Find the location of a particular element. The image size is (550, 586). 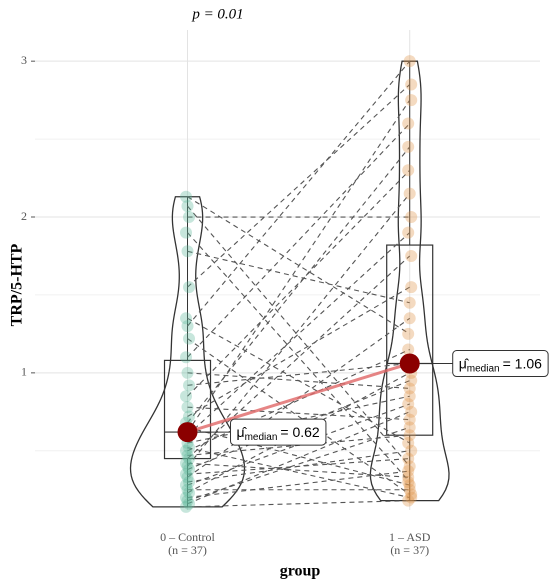

violin is located at coordinates (409, 281).